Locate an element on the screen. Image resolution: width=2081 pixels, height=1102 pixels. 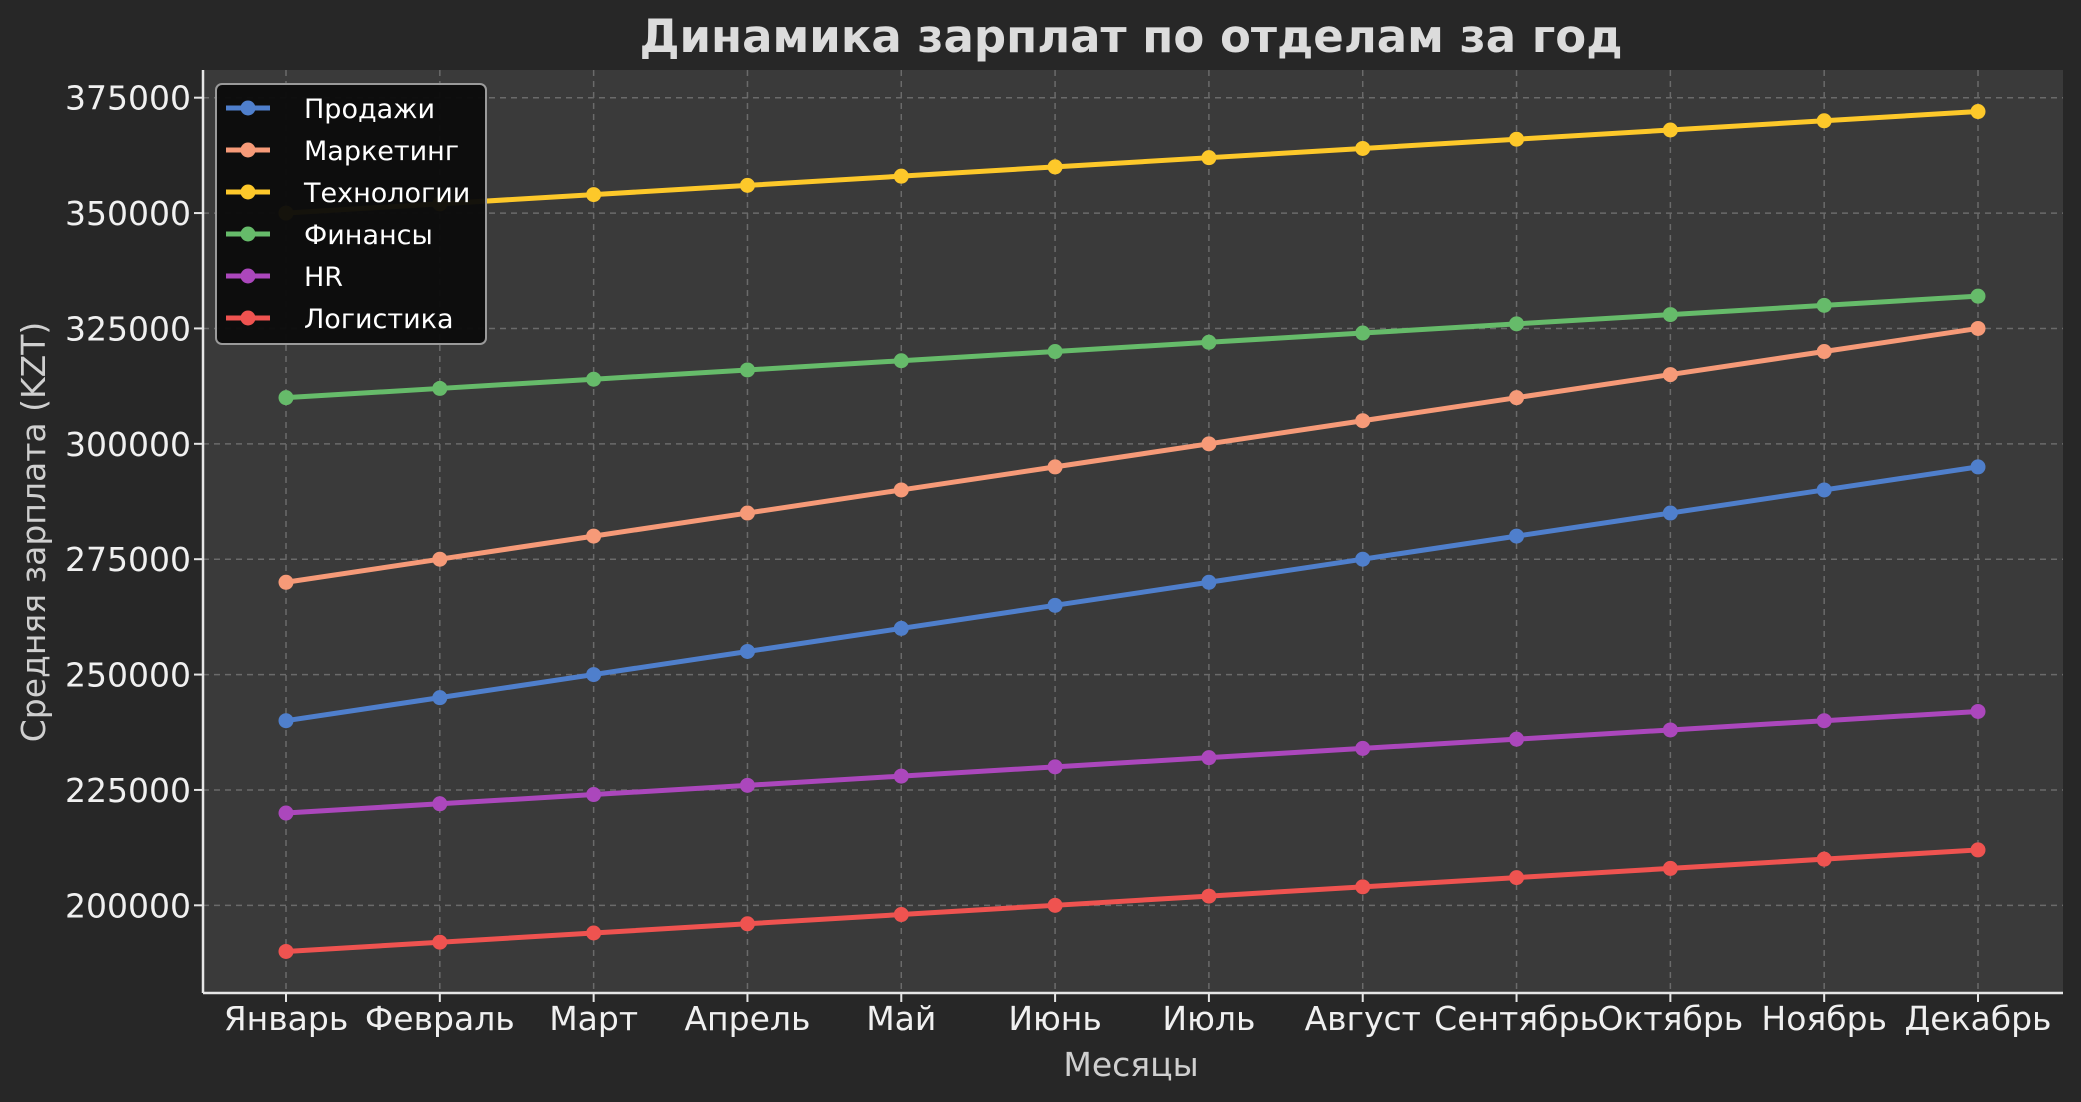
chart-title: Динамика зарплат по отделам за год is located at coordinates (1130, 36).